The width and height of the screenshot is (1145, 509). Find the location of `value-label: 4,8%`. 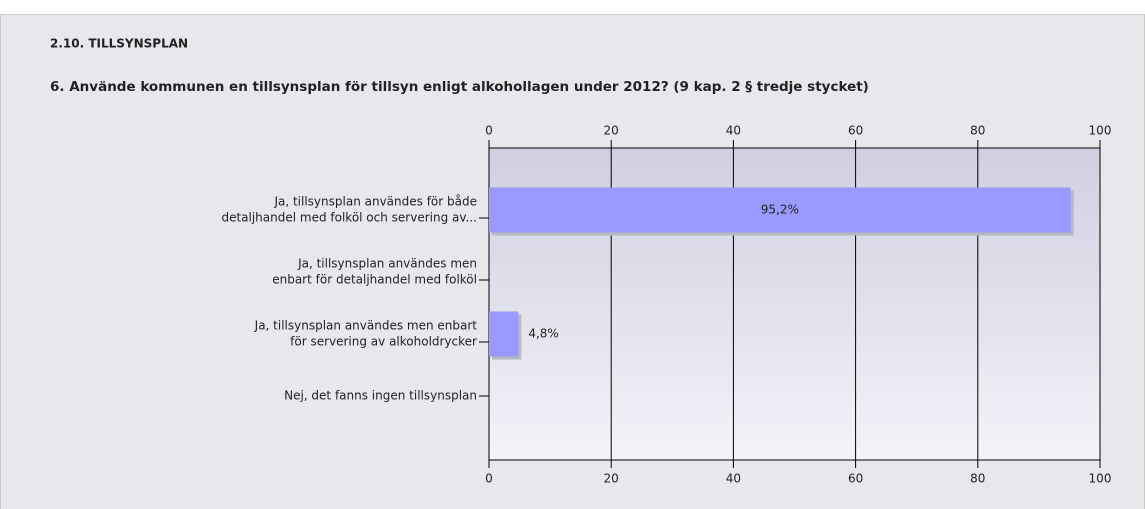

value-label: 4,8% is located at coordinates (543, 334).